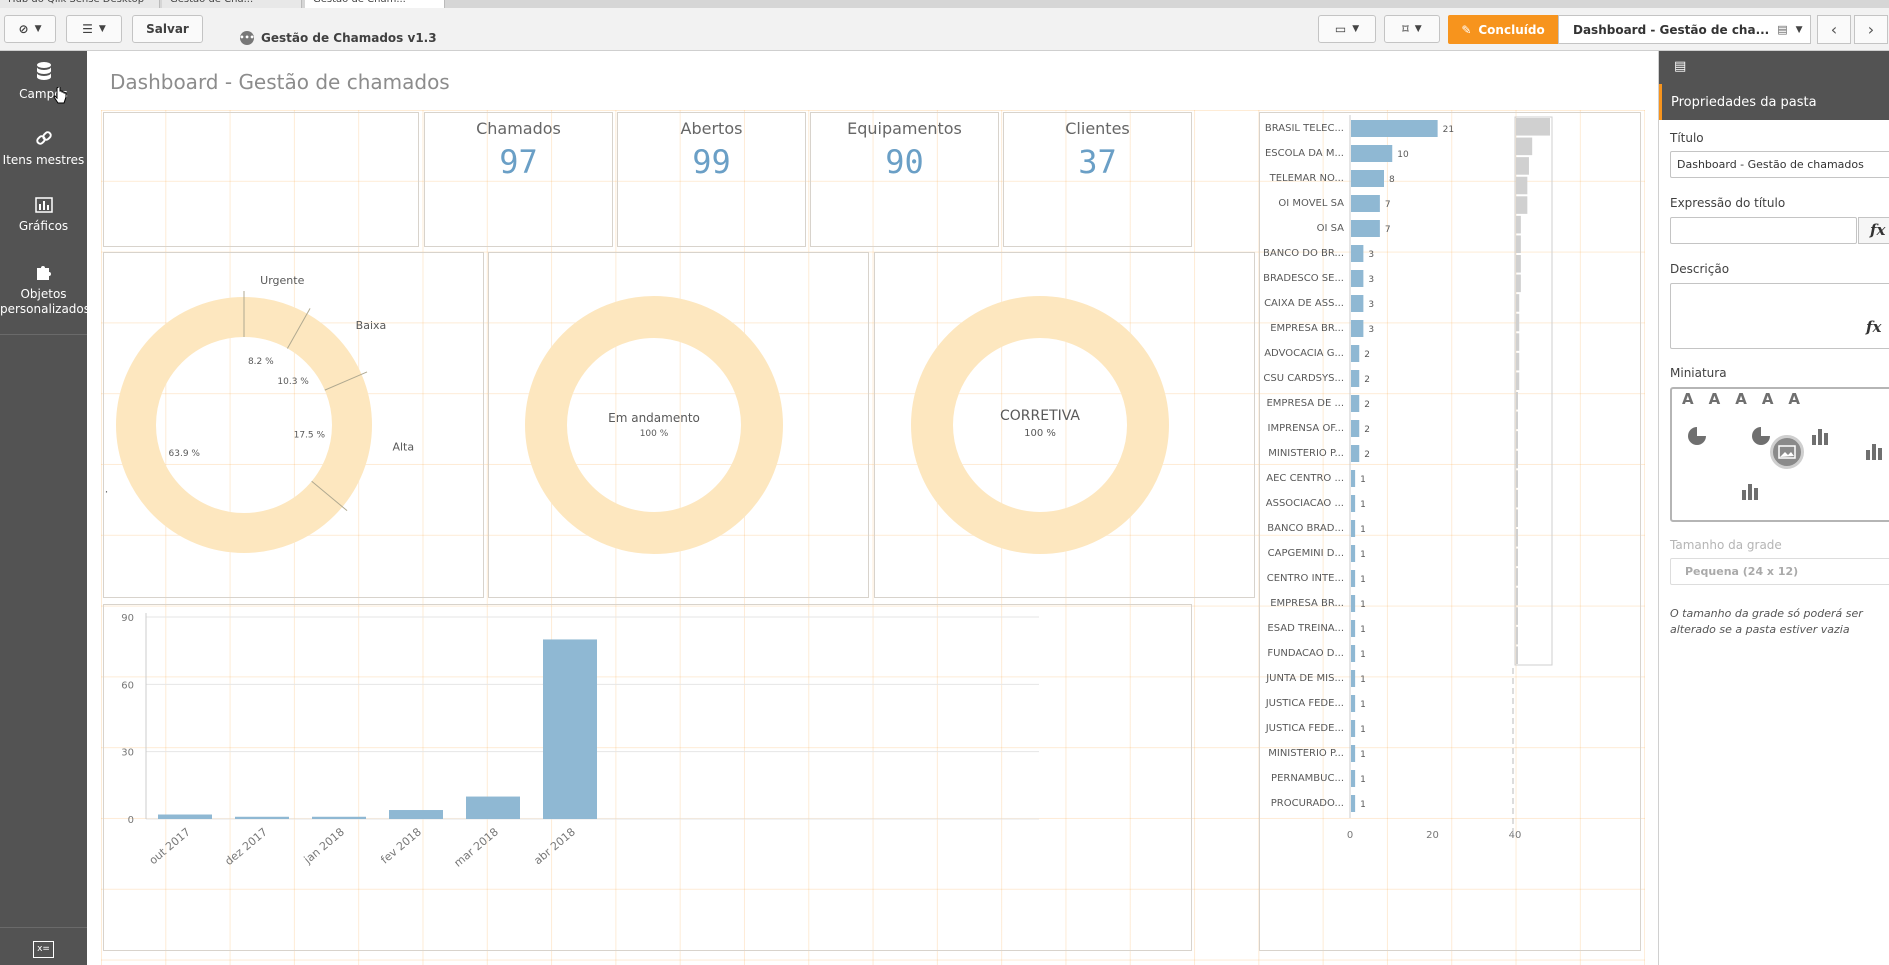  What do you see at coordinates (1347, 29) in the screenshot?
I see `storytelling-button: ▭ ▼` at bounding box center [1347, 29].